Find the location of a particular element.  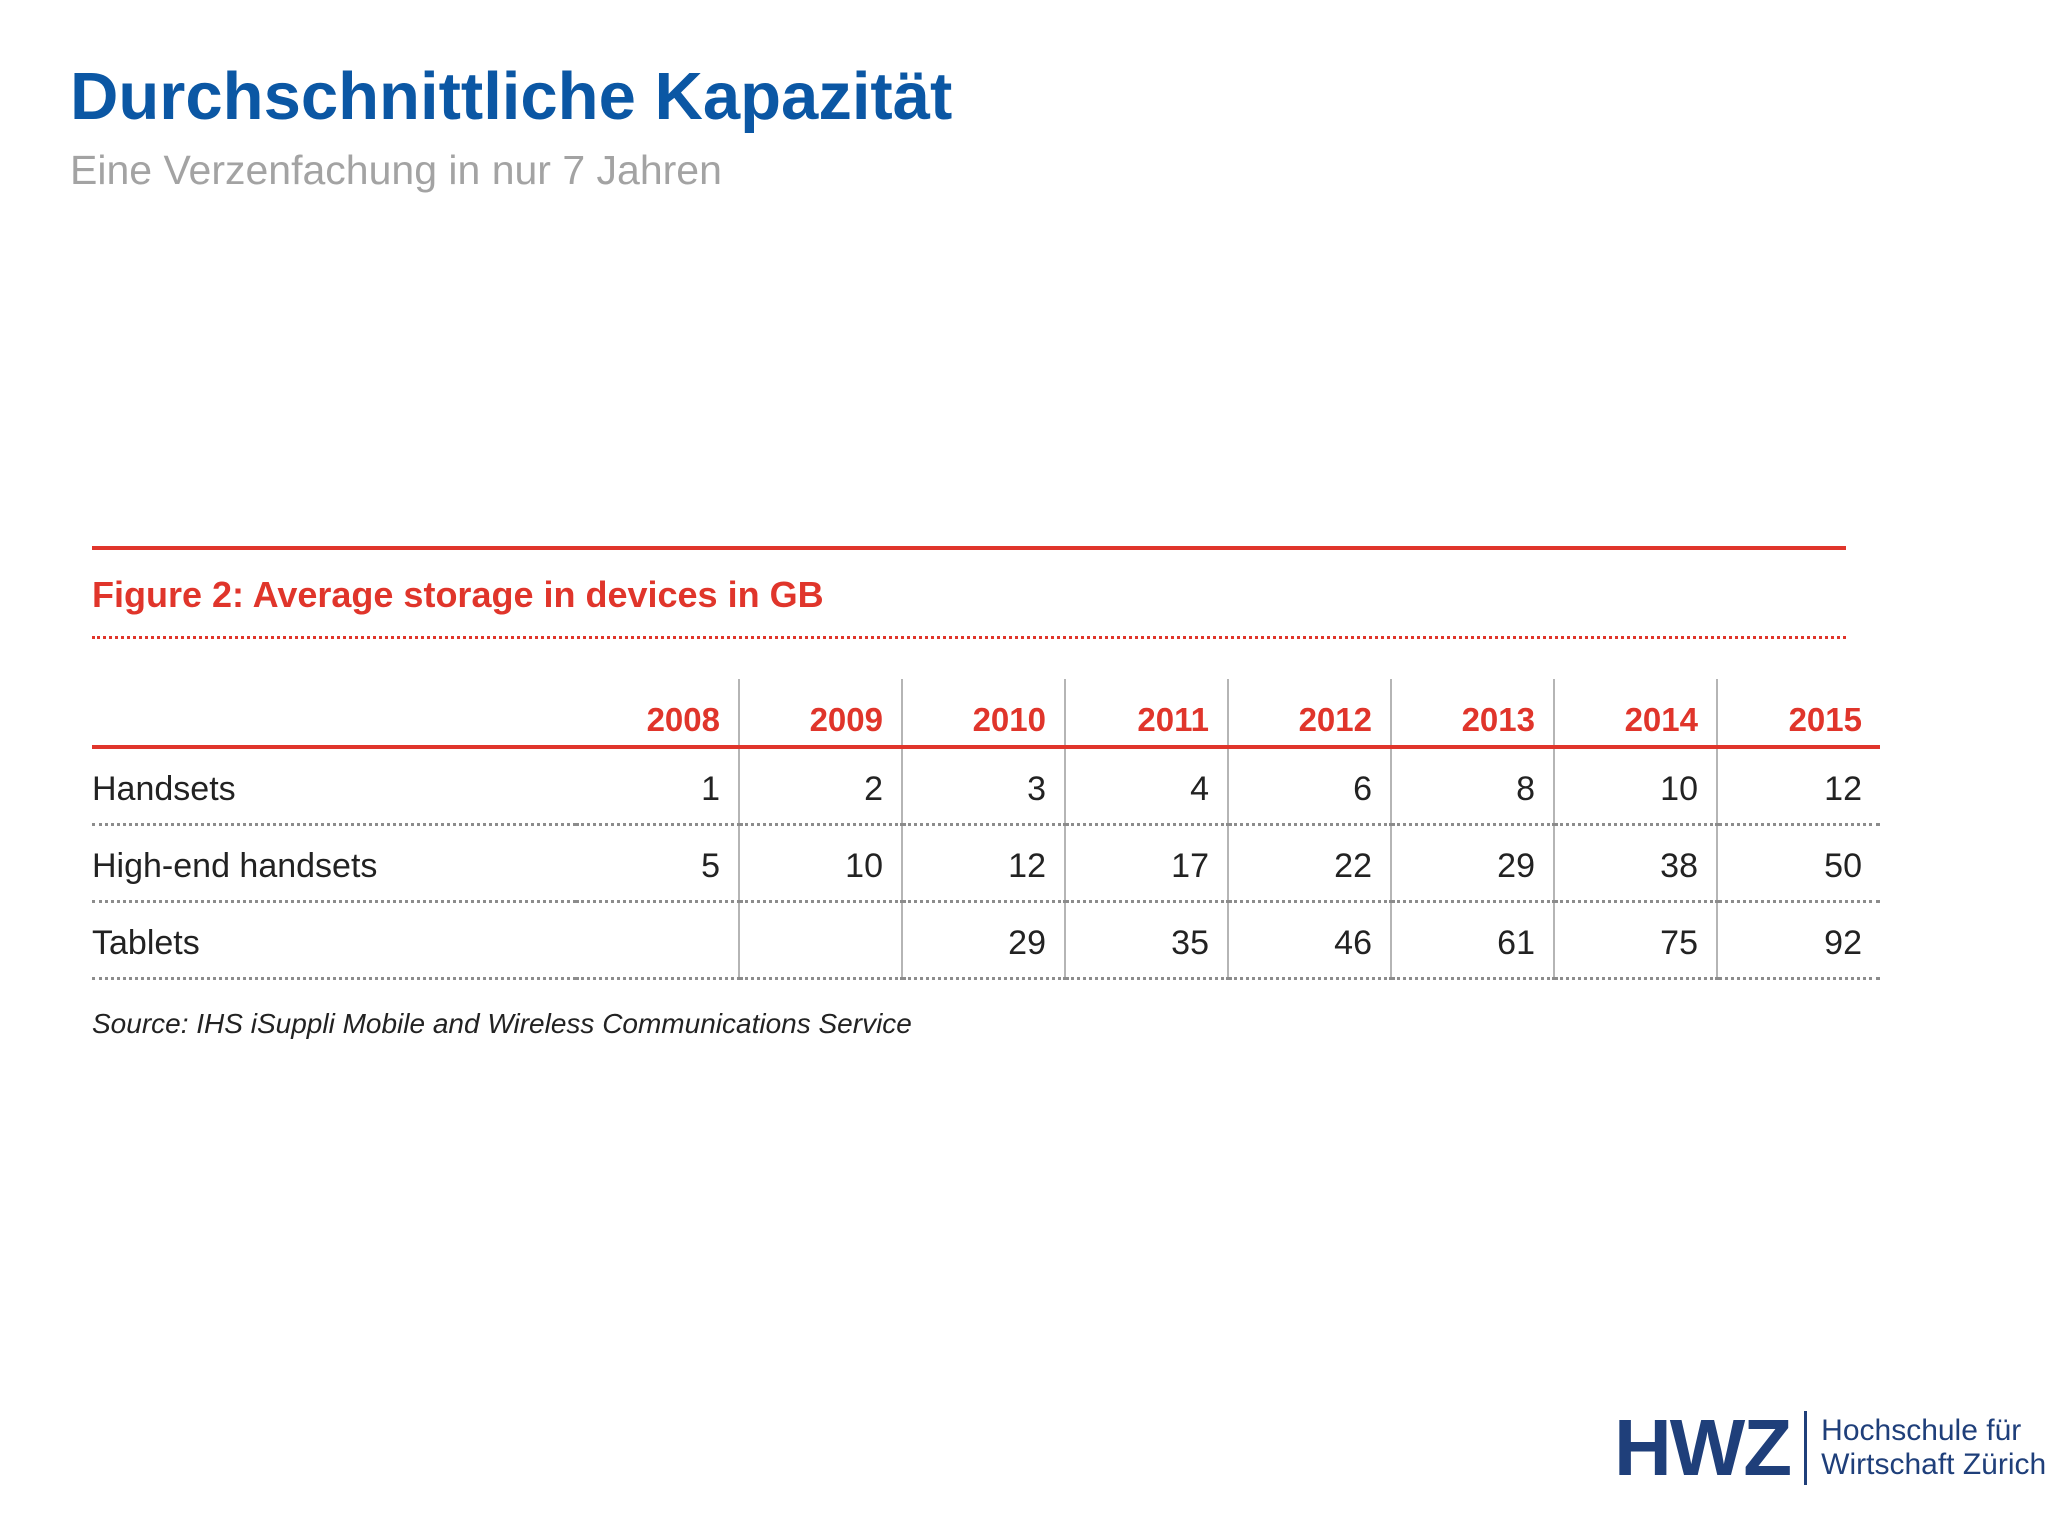

table-header-row: 2008 2009 2010 2011 2012 2013 2014 2015 is located at coordinates (986, 714).